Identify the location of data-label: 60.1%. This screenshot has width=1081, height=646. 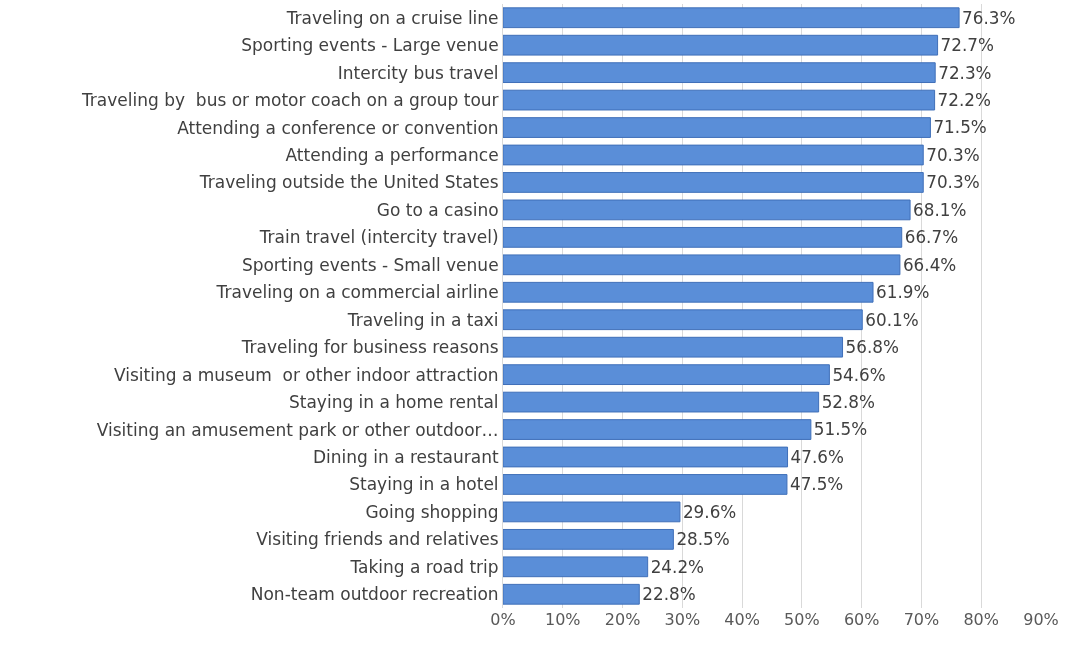
(892, 319).